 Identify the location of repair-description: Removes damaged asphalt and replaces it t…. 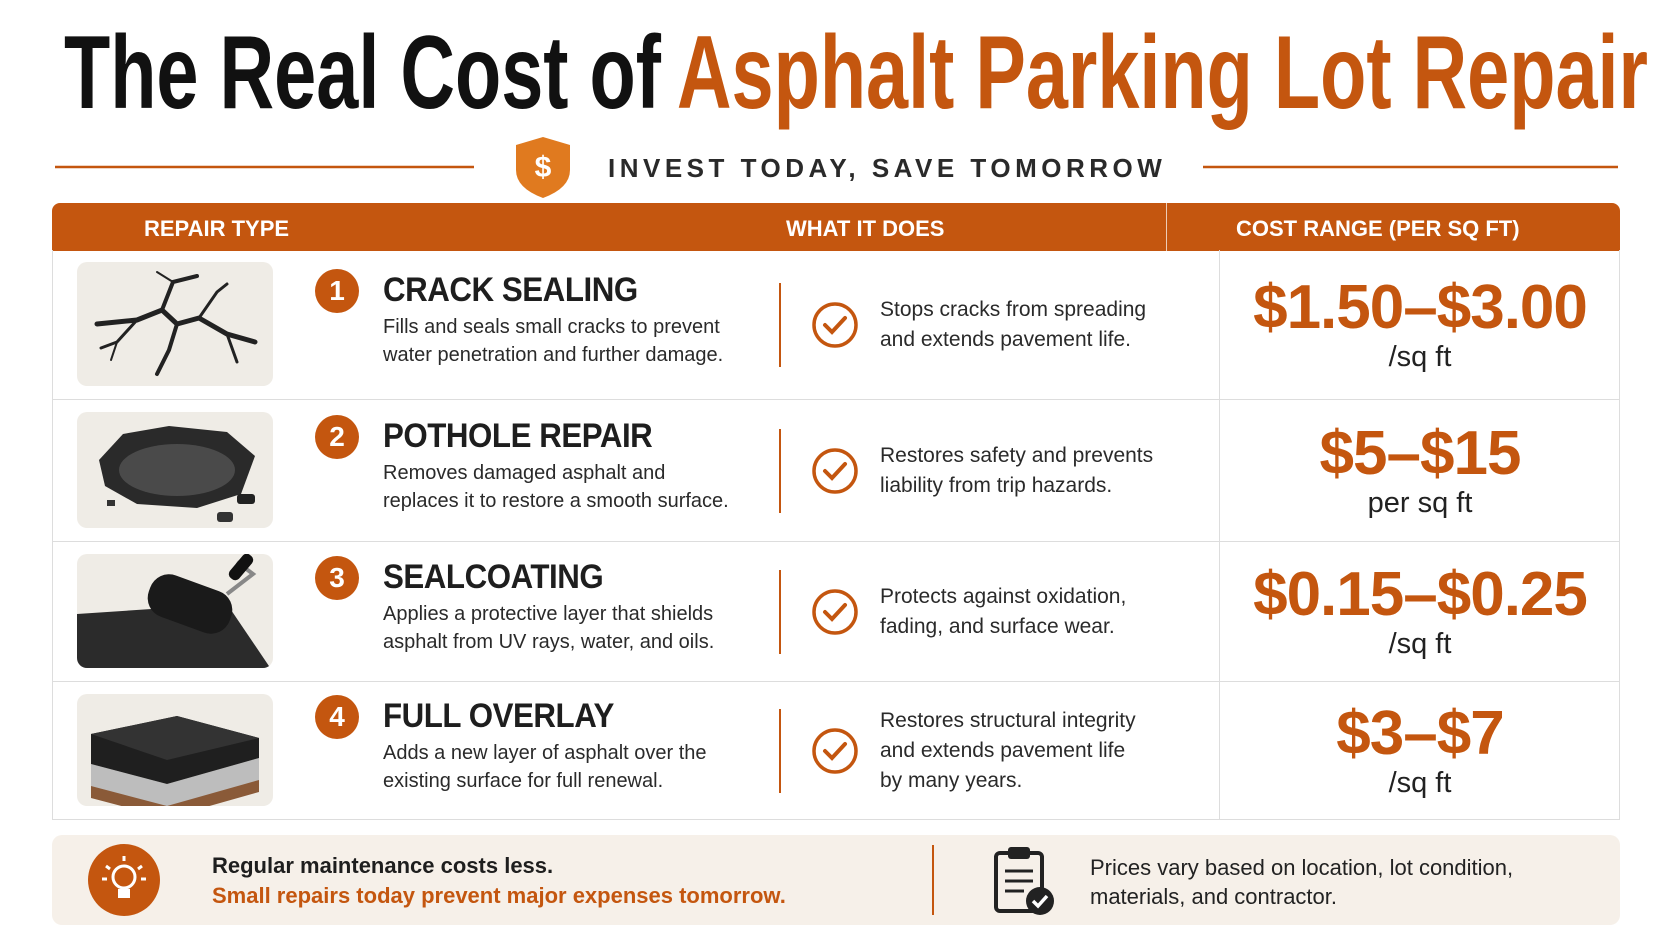
(556, 487).